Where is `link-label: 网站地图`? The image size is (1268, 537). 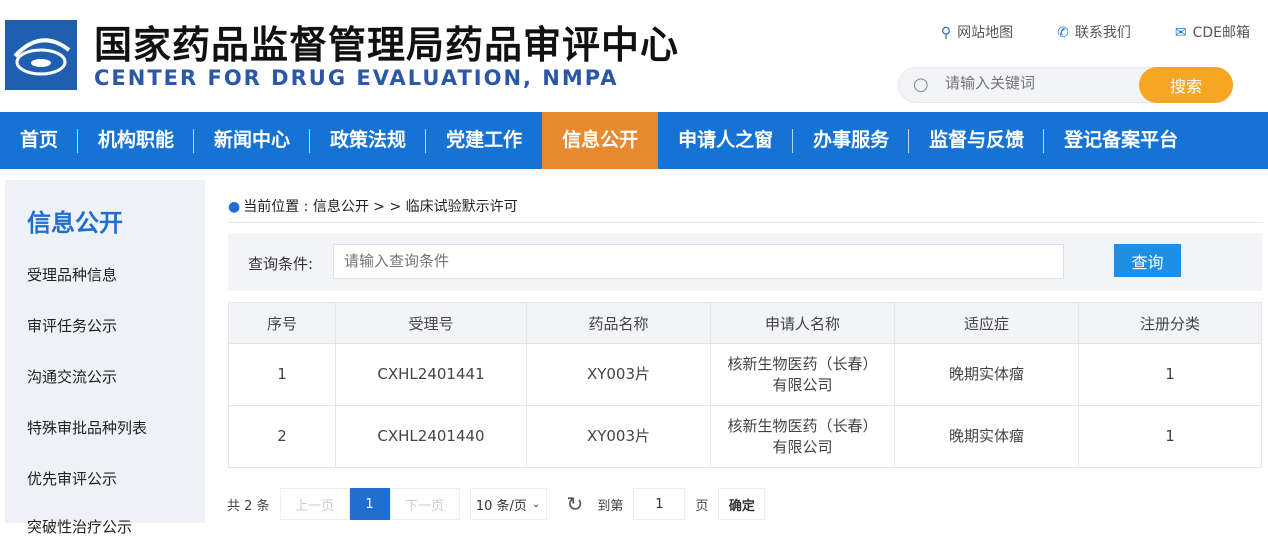 link-label: 网站地图 is located at coordinates (985, 33).